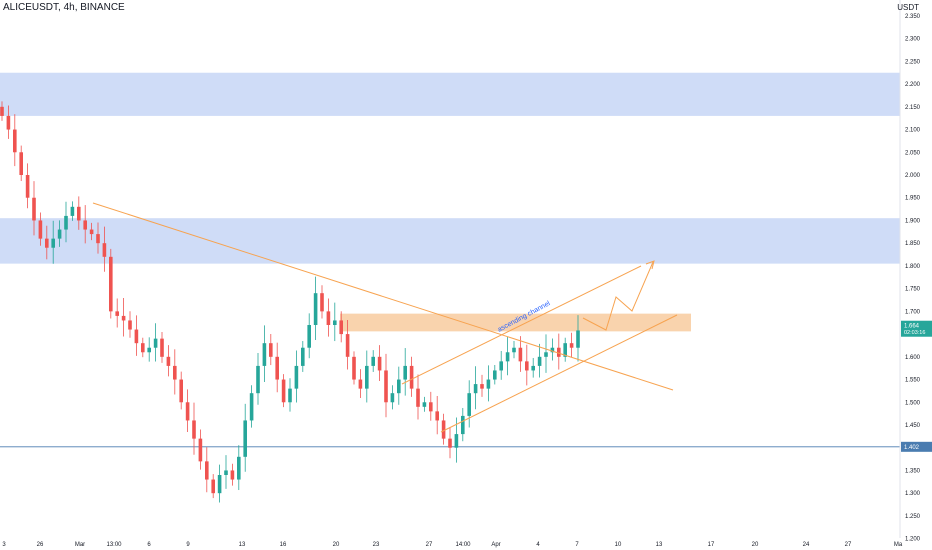 The image size is (932, 550). Describe the element at coordinates (659, 545) in the screenshot. I see `x-tick-label: 13` at that location.